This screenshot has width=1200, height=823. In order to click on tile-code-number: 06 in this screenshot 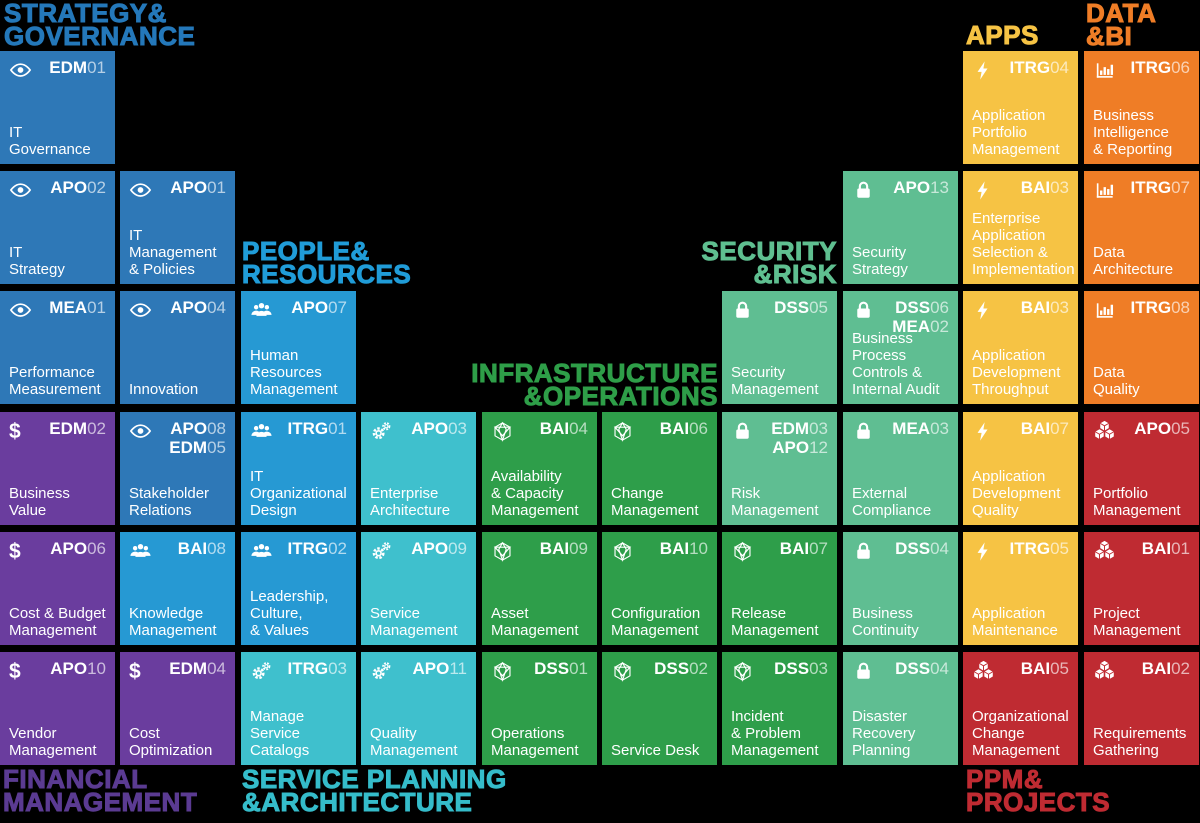, I will do `click(939, 307)`.